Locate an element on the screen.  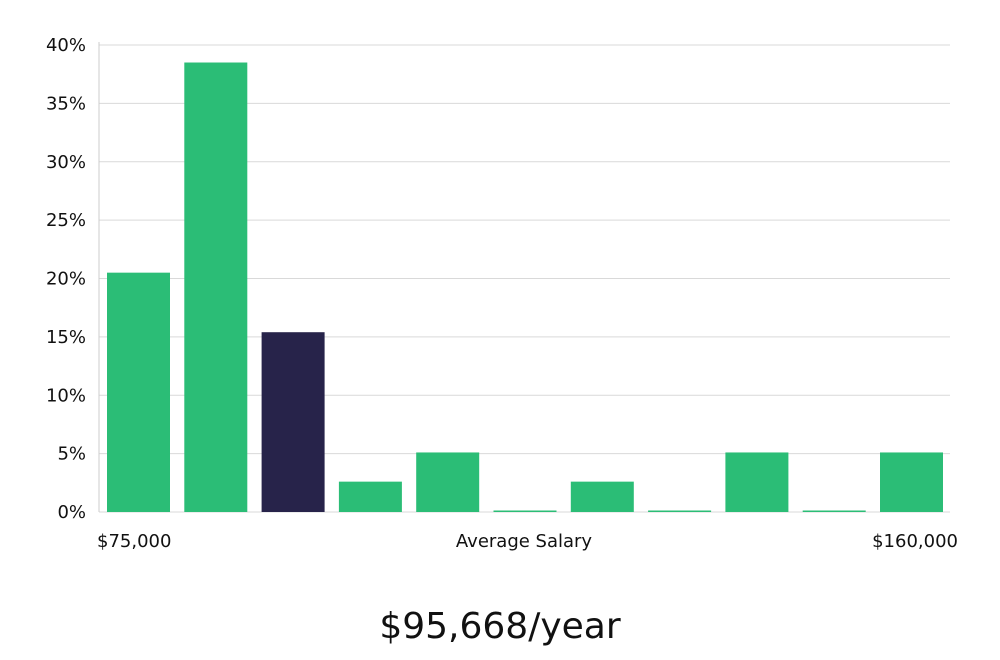
y-tick-label-15: 15% is located at coordinates (66, 337).